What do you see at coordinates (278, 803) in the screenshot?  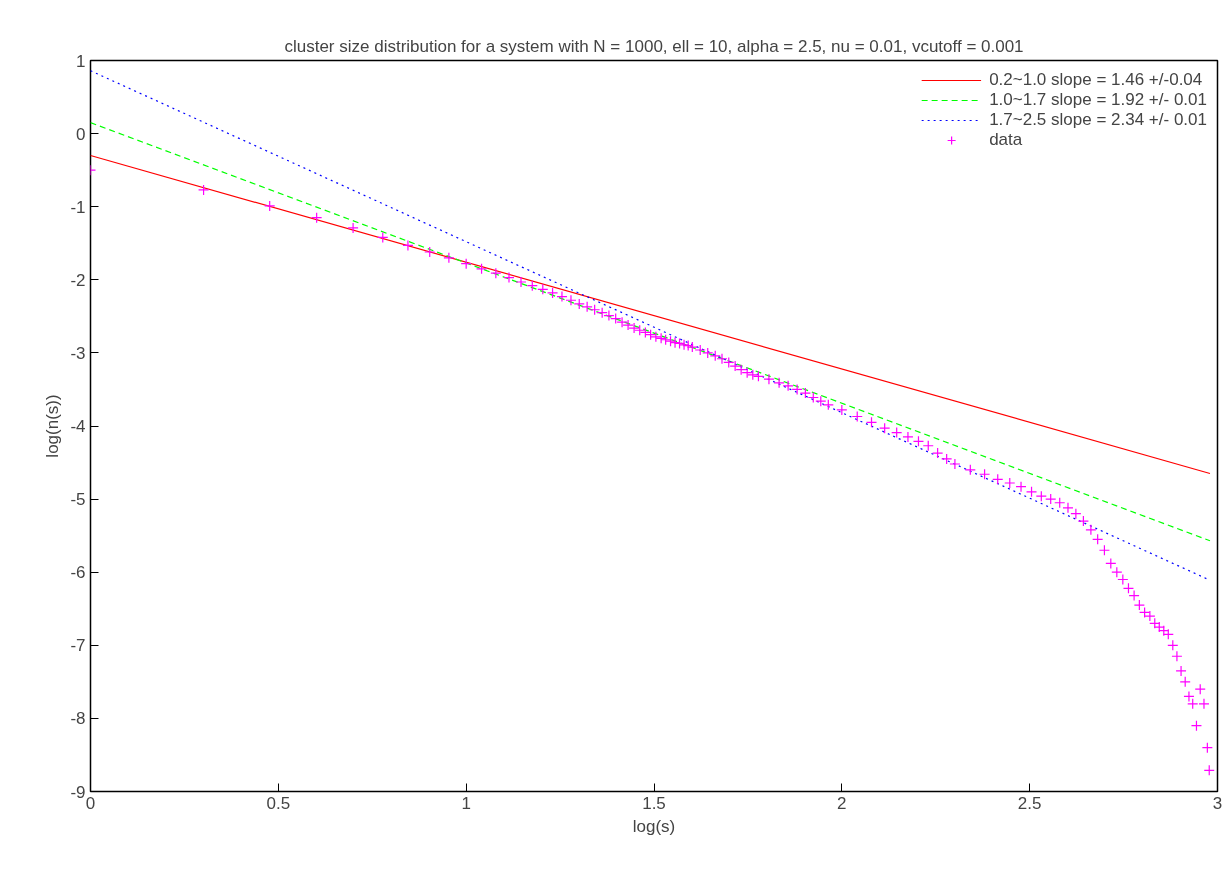 I see `x-tick-label: 0.5` at bounding box center [278, 803].